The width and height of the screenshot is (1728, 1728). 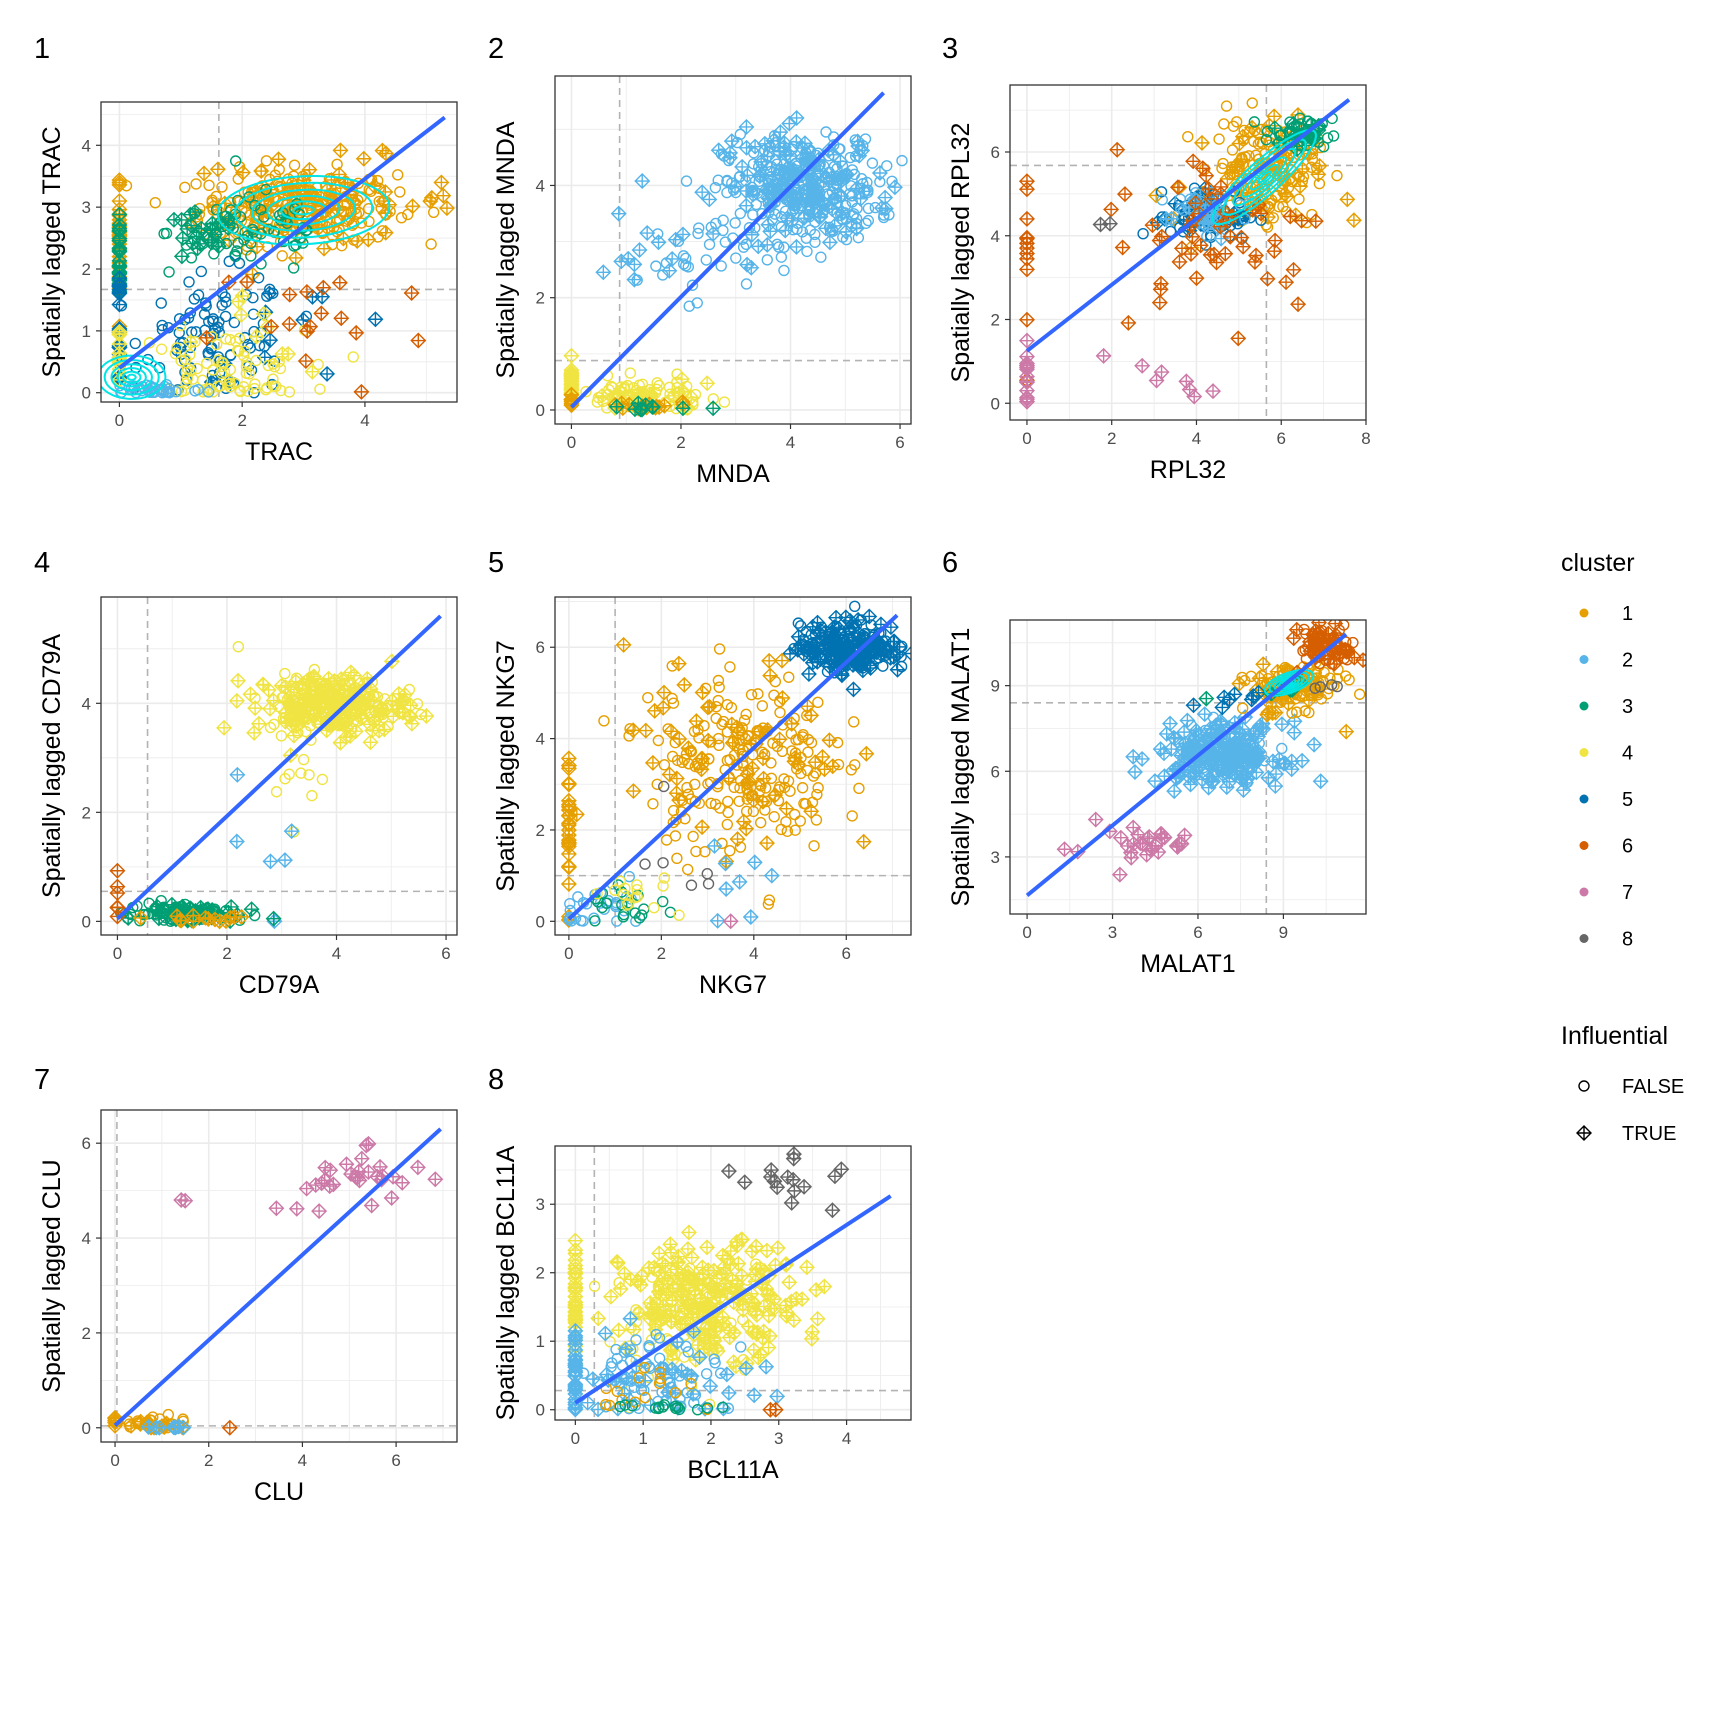 I want to click on legend-cluster-key, so click(x=1584, y=706).